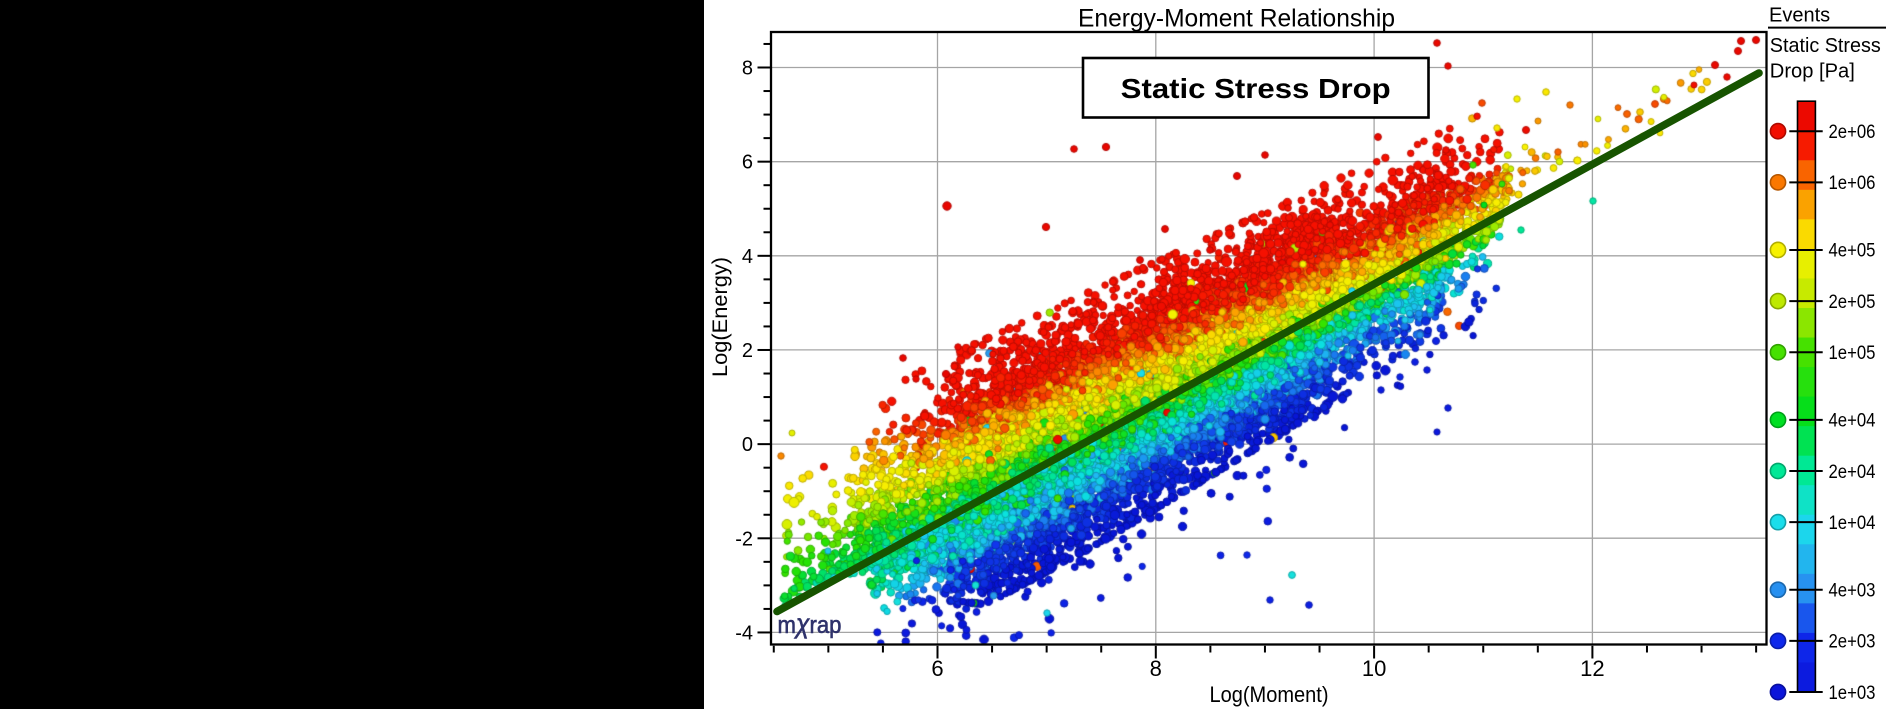  What do you see at coordinates (1256, 88) in the screenshot?
I see `svg-text: Static Stress Drop` at bounding box center [1256, 88].